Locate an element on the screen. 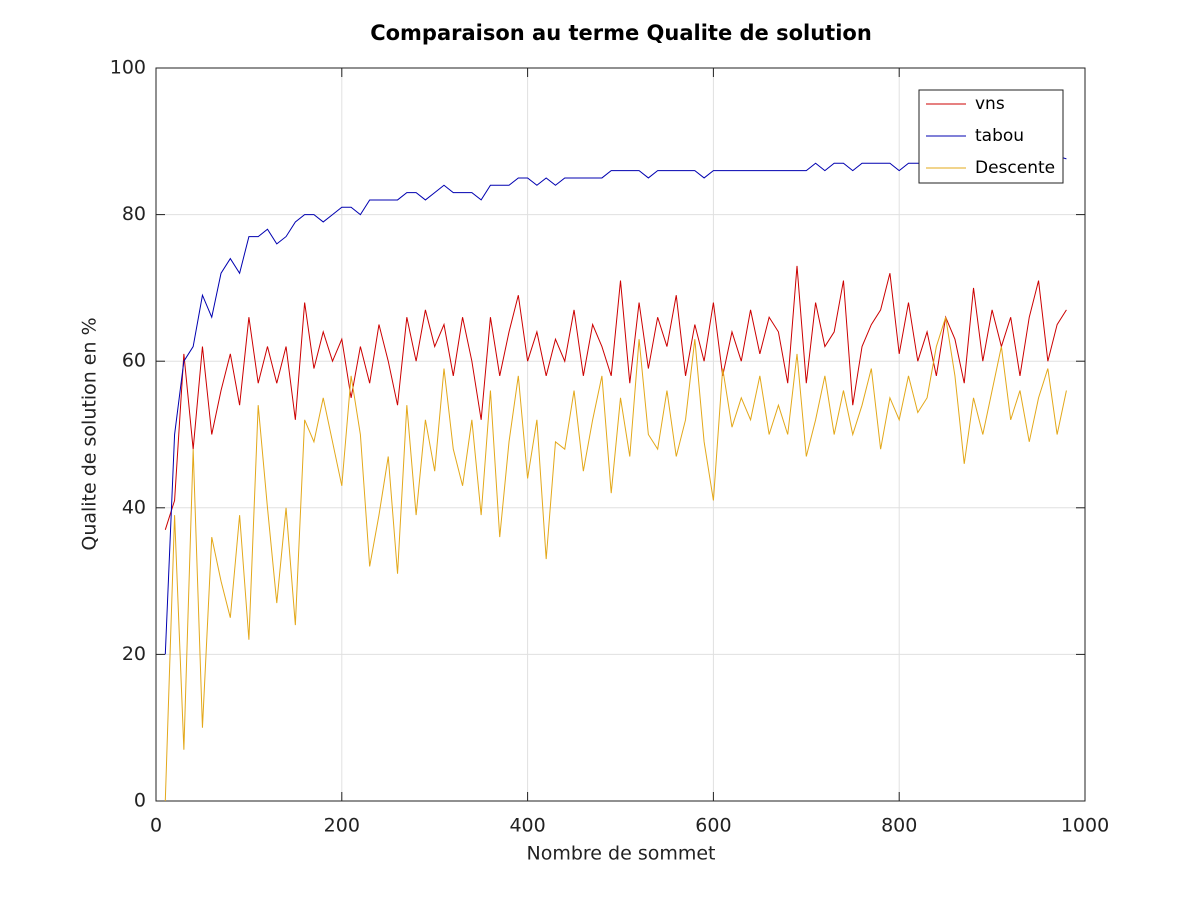 The height and width of the screenshot is (904, 1200). x-tick-label: 600 is located at coordinates (713, 826).